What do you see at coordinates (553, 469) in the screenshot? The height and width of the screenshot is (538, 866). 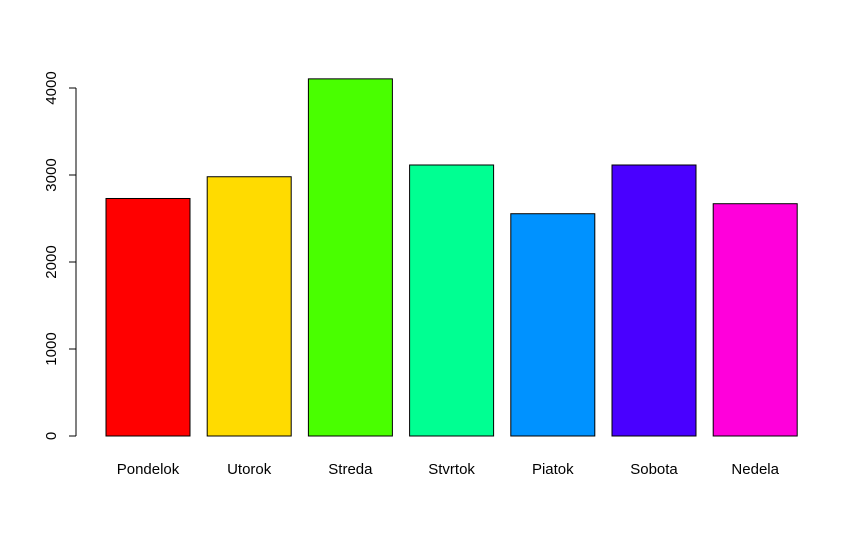 I see `x-category-label: Piatok` at bounding box center [553, 469].